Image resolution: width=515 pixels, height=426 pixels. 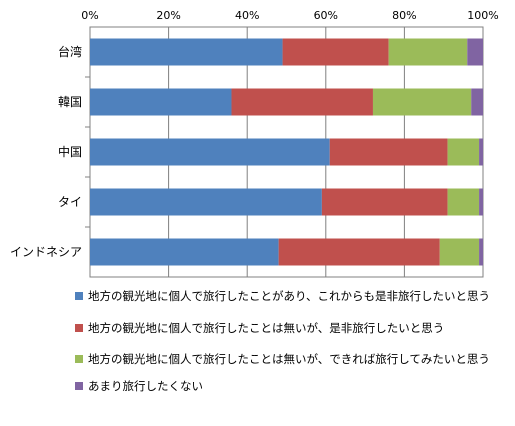 I want to click on x-tick-label: 80%, so click(x=404, y=15).